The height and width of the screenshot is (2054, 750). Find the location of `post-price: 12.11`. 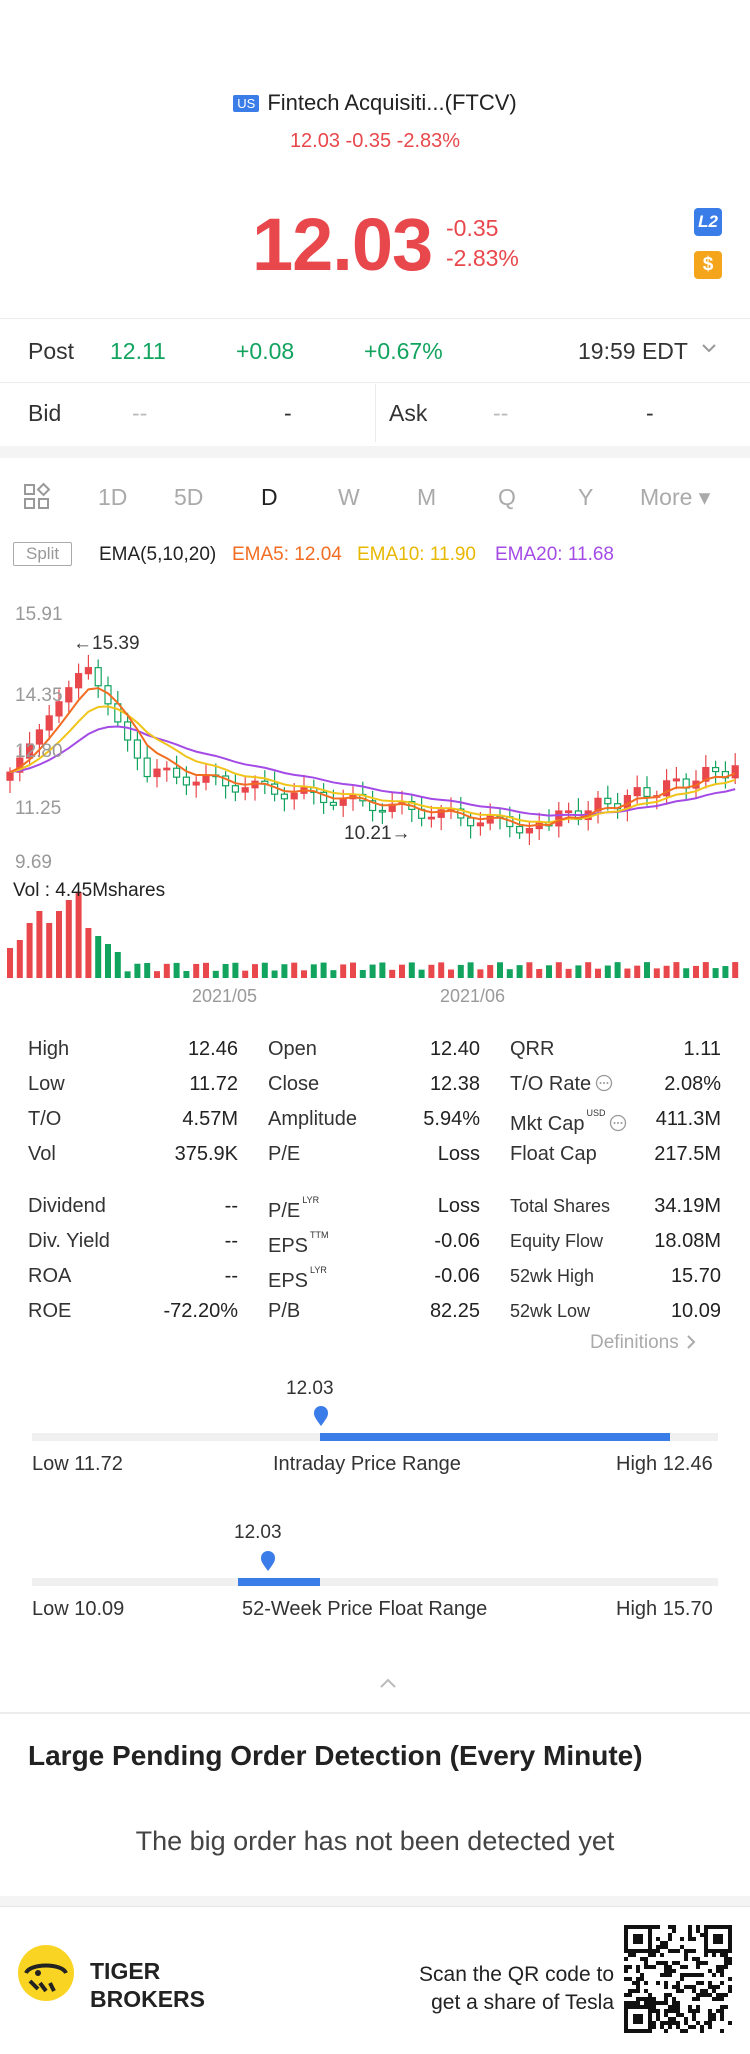

post-price: 12.11 is located at coordinates (138, 351).